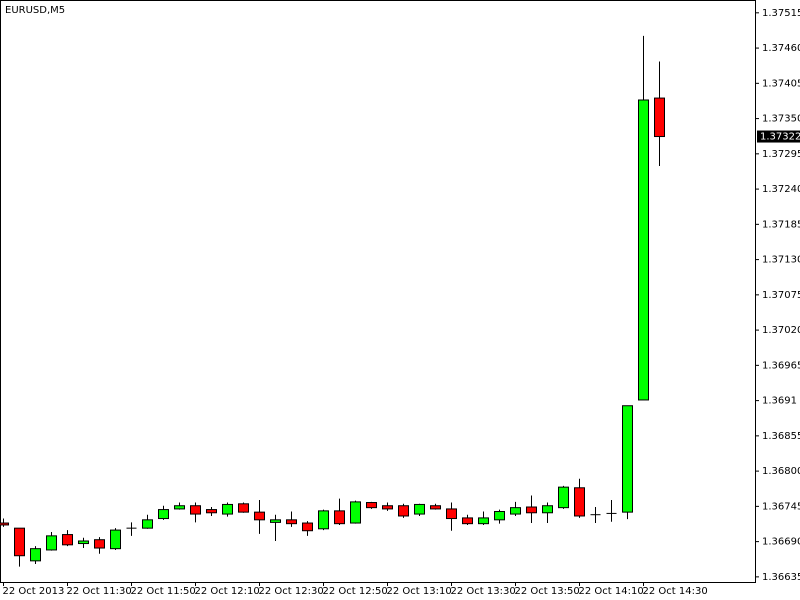 Image resolution: width=800 pixels, height=600 pixels. Describe the element at coordinates (611, 591) in the screenshot. I see `x-tick-label: 22 Oct 14:10` at that location.